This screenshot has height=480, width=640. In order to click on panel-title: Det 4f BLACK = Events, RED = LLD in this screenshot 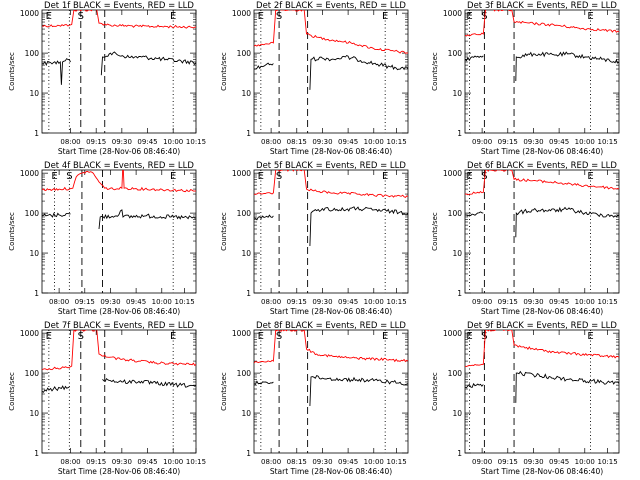, I will do `click(119, 166)`.